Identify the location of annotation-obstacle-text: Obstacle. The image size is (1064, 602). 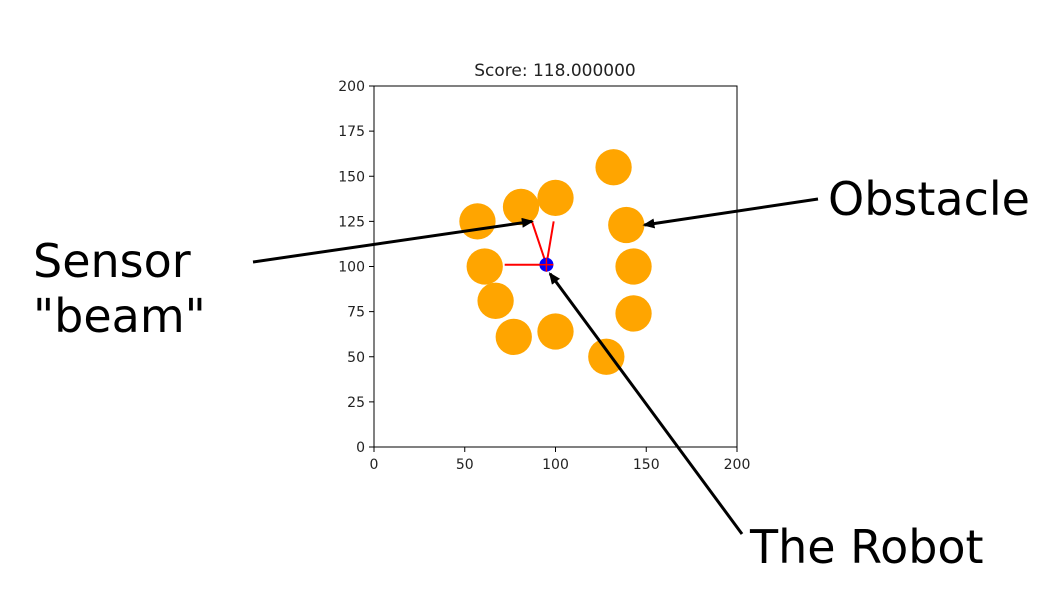
(929, 199).